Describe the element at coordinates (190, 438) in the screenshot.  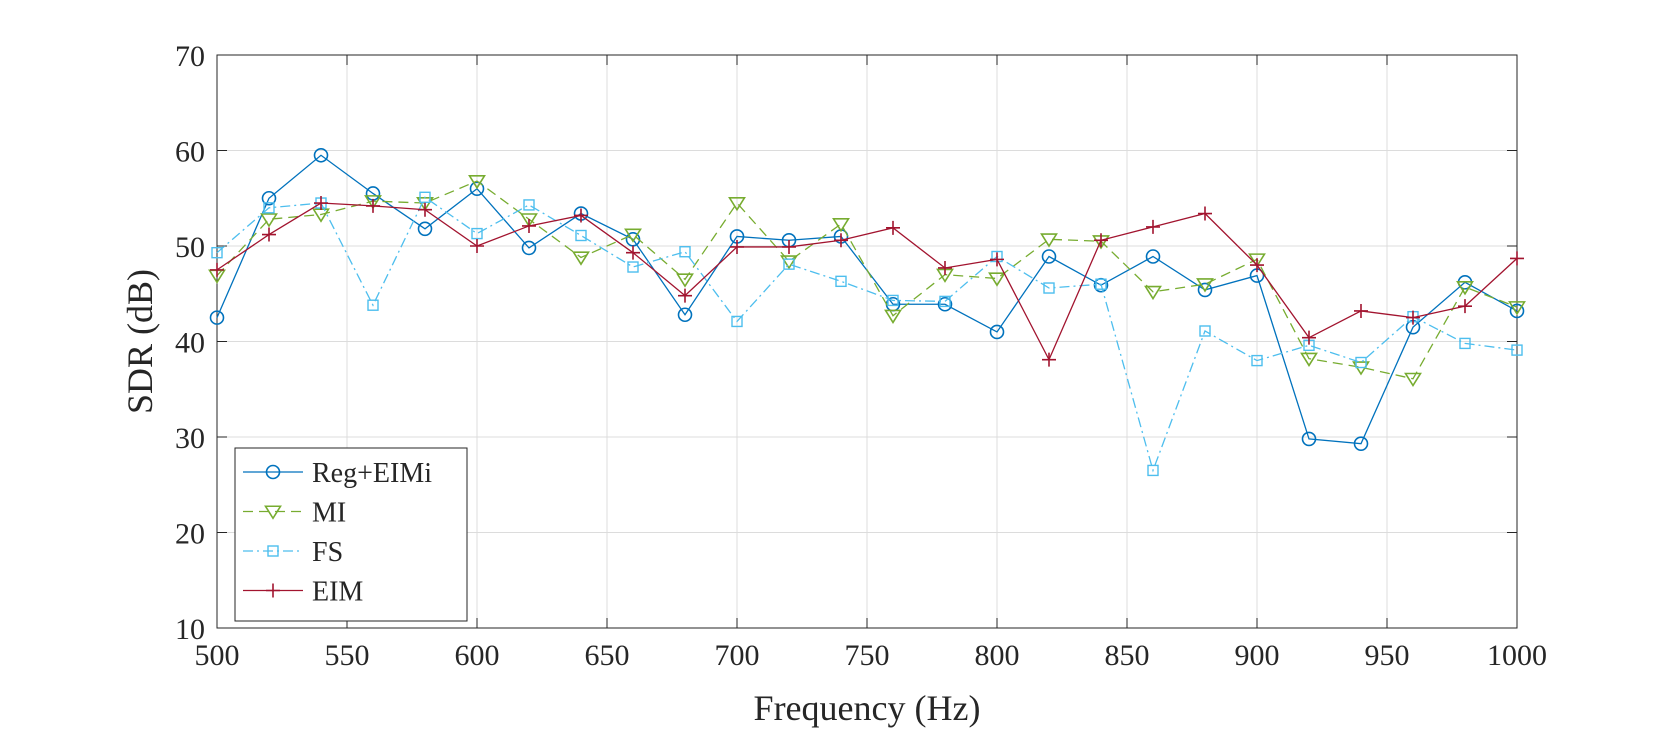
I see `y-tick-label: 30` at that location.